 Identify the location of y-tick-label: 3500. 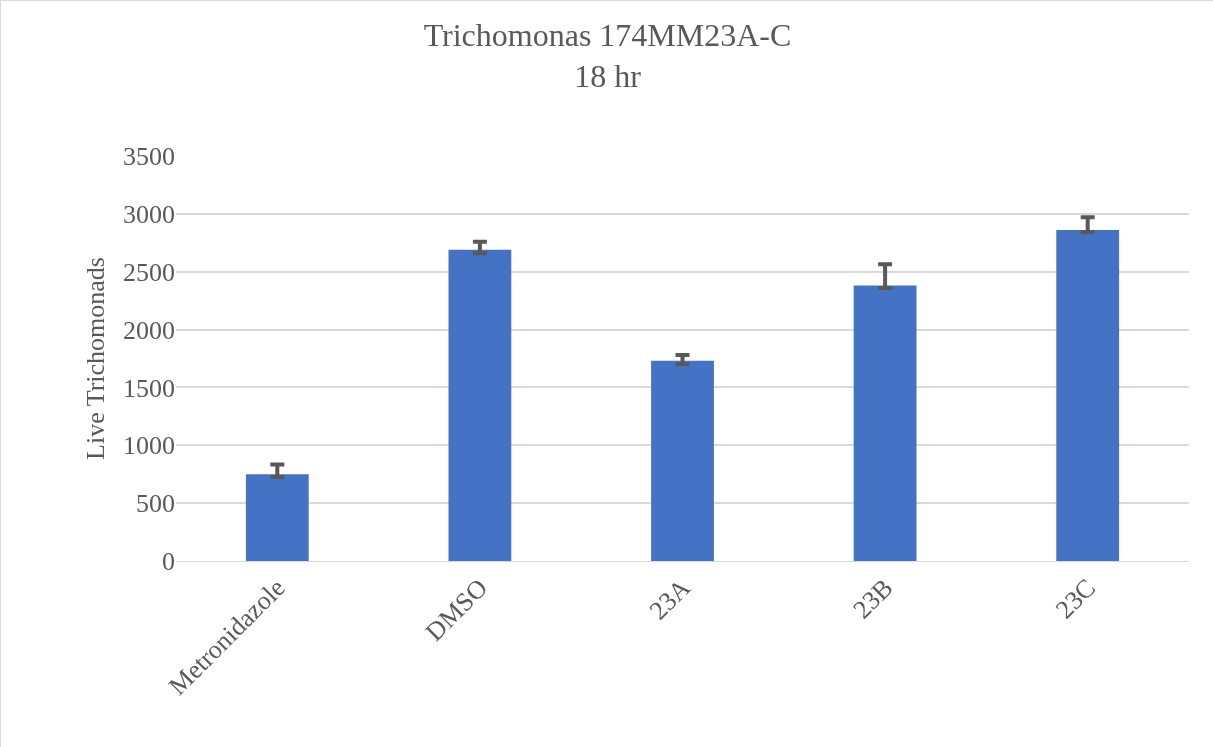
(149, 157).